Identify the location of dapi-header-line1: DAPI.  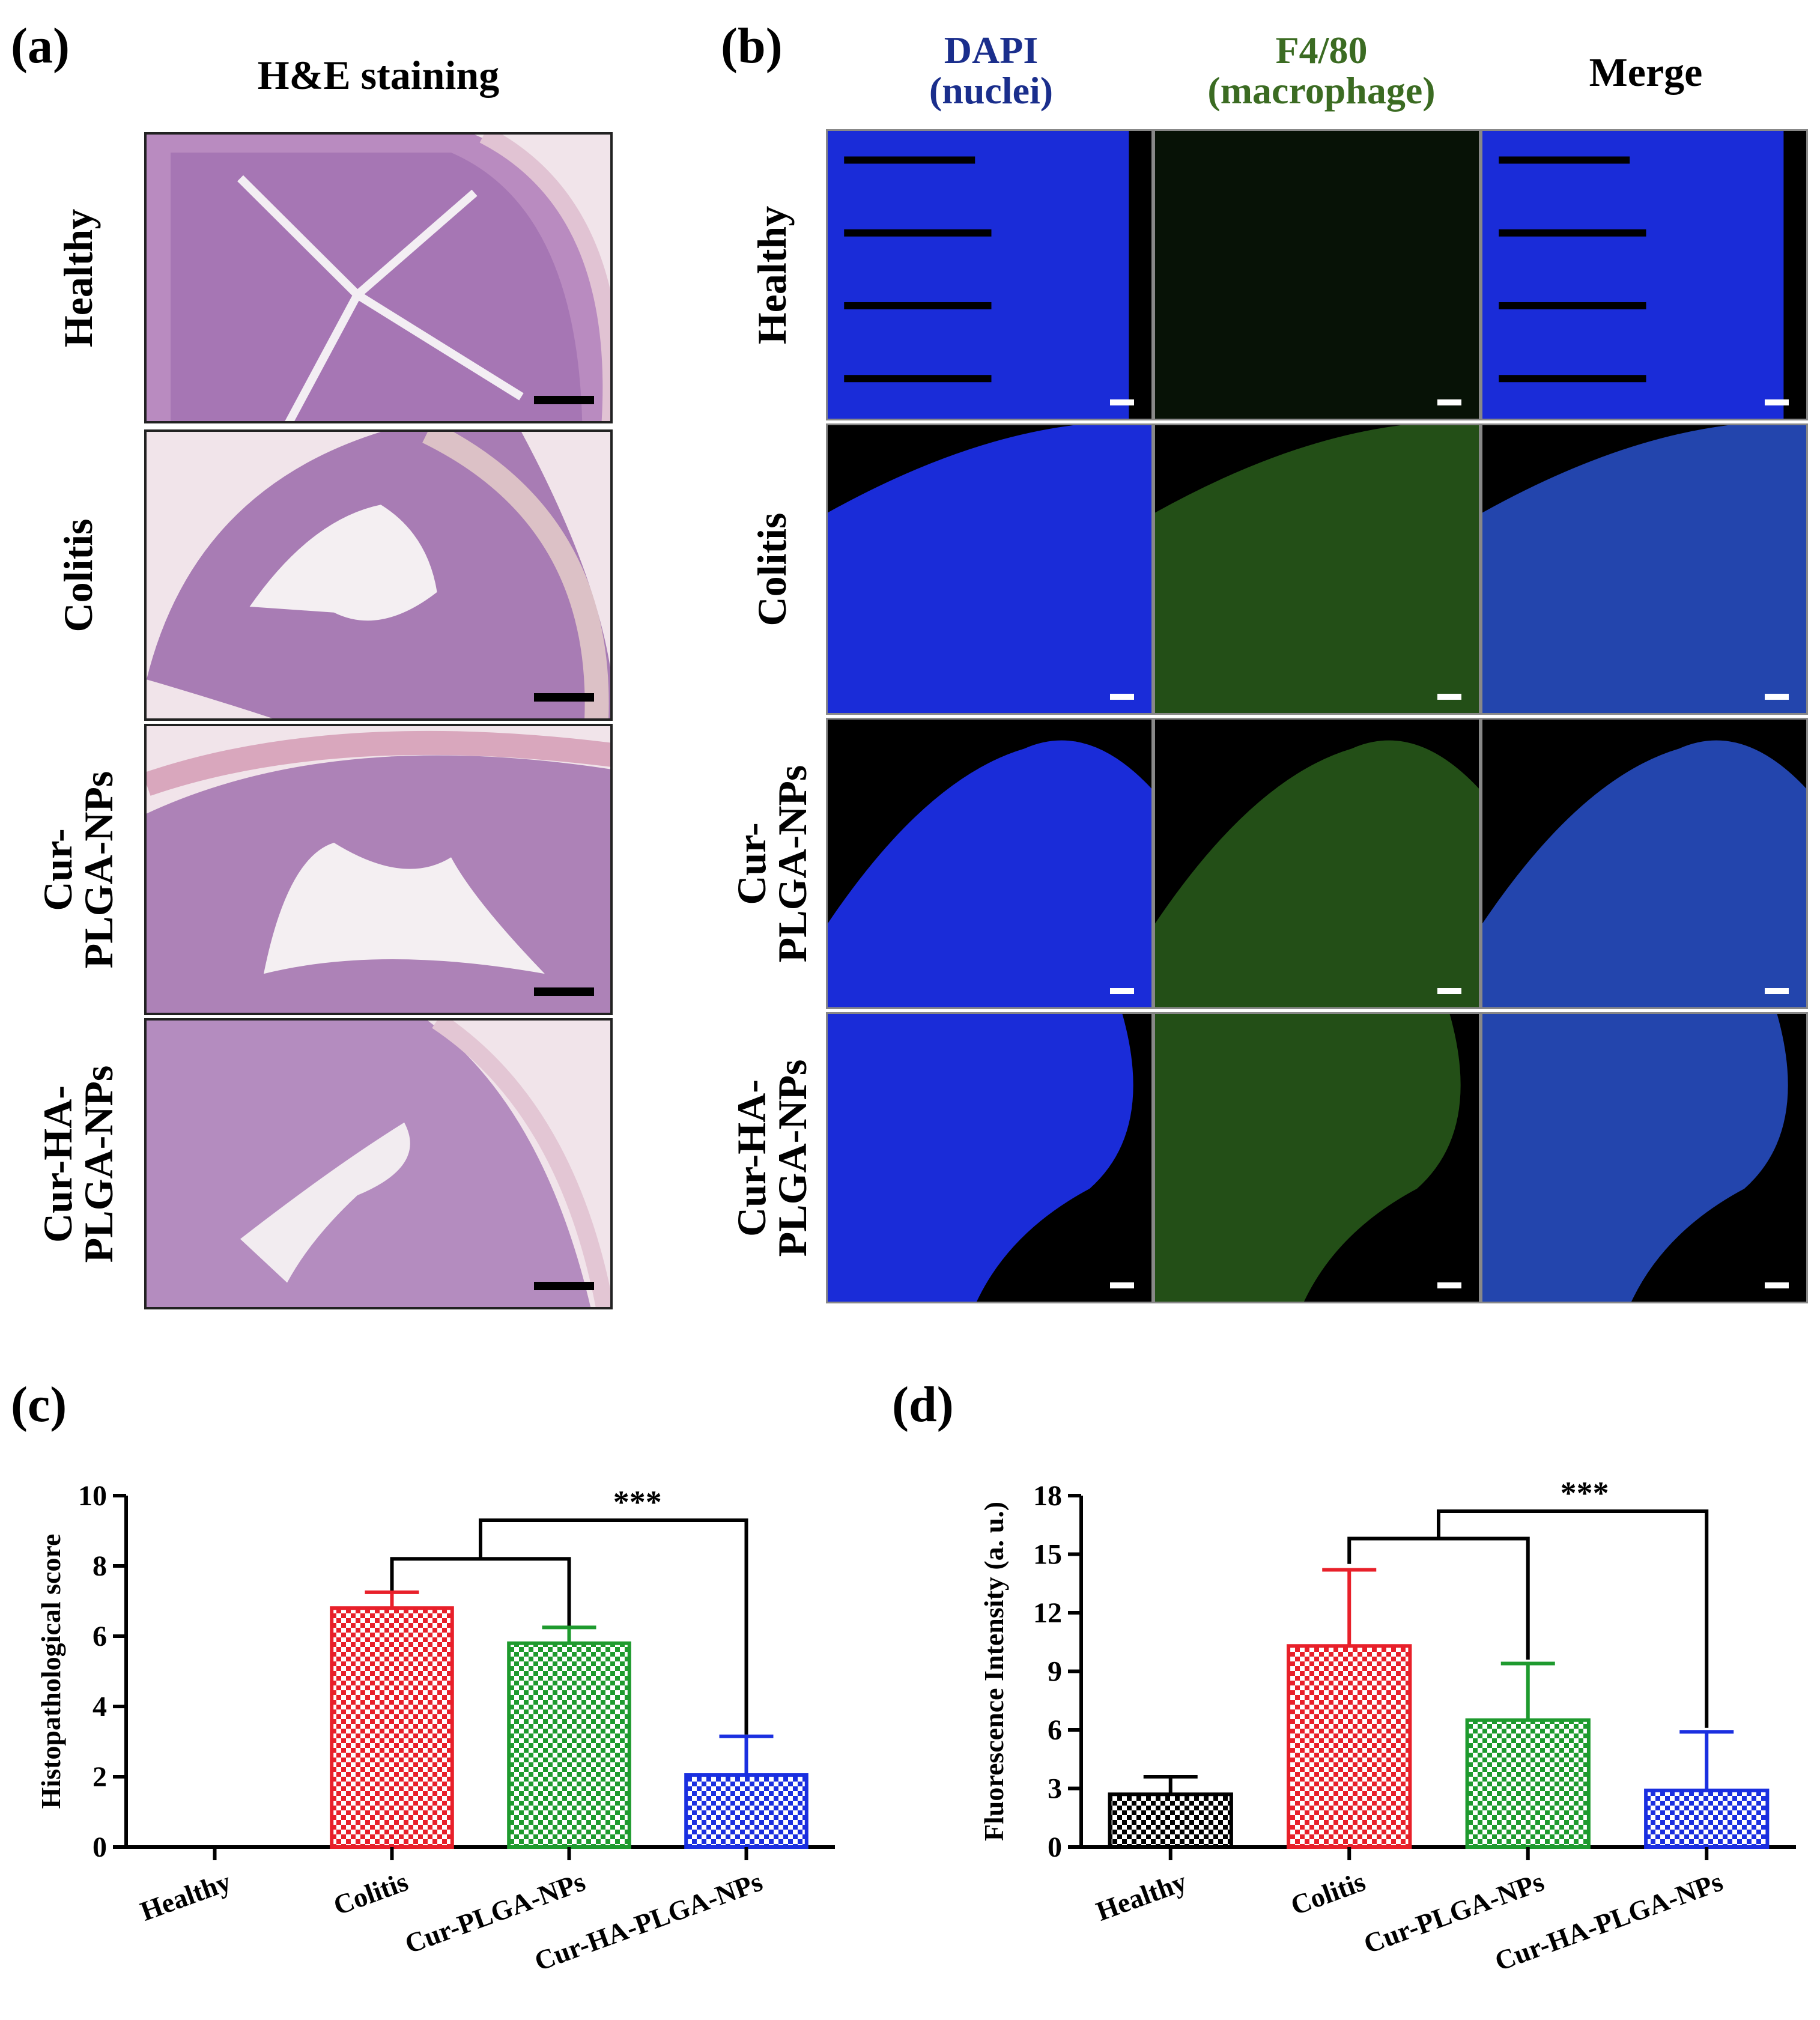
(992, 50).